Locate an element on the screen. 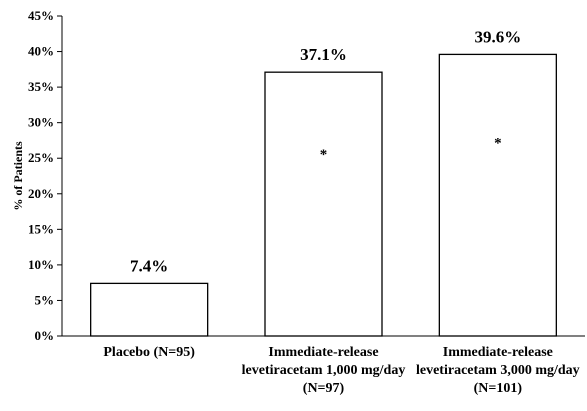 The width and height of the screenshot is (587, 411). y-tick-label: 5% is located at coordinates (45, 299).